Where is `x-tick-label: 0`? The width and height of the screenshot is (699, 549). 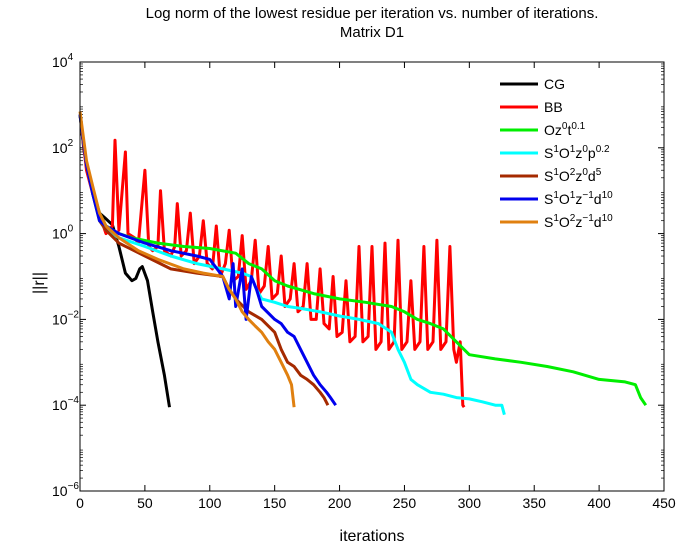
x-tick-label: 0 is located at coordinates (80, 503).